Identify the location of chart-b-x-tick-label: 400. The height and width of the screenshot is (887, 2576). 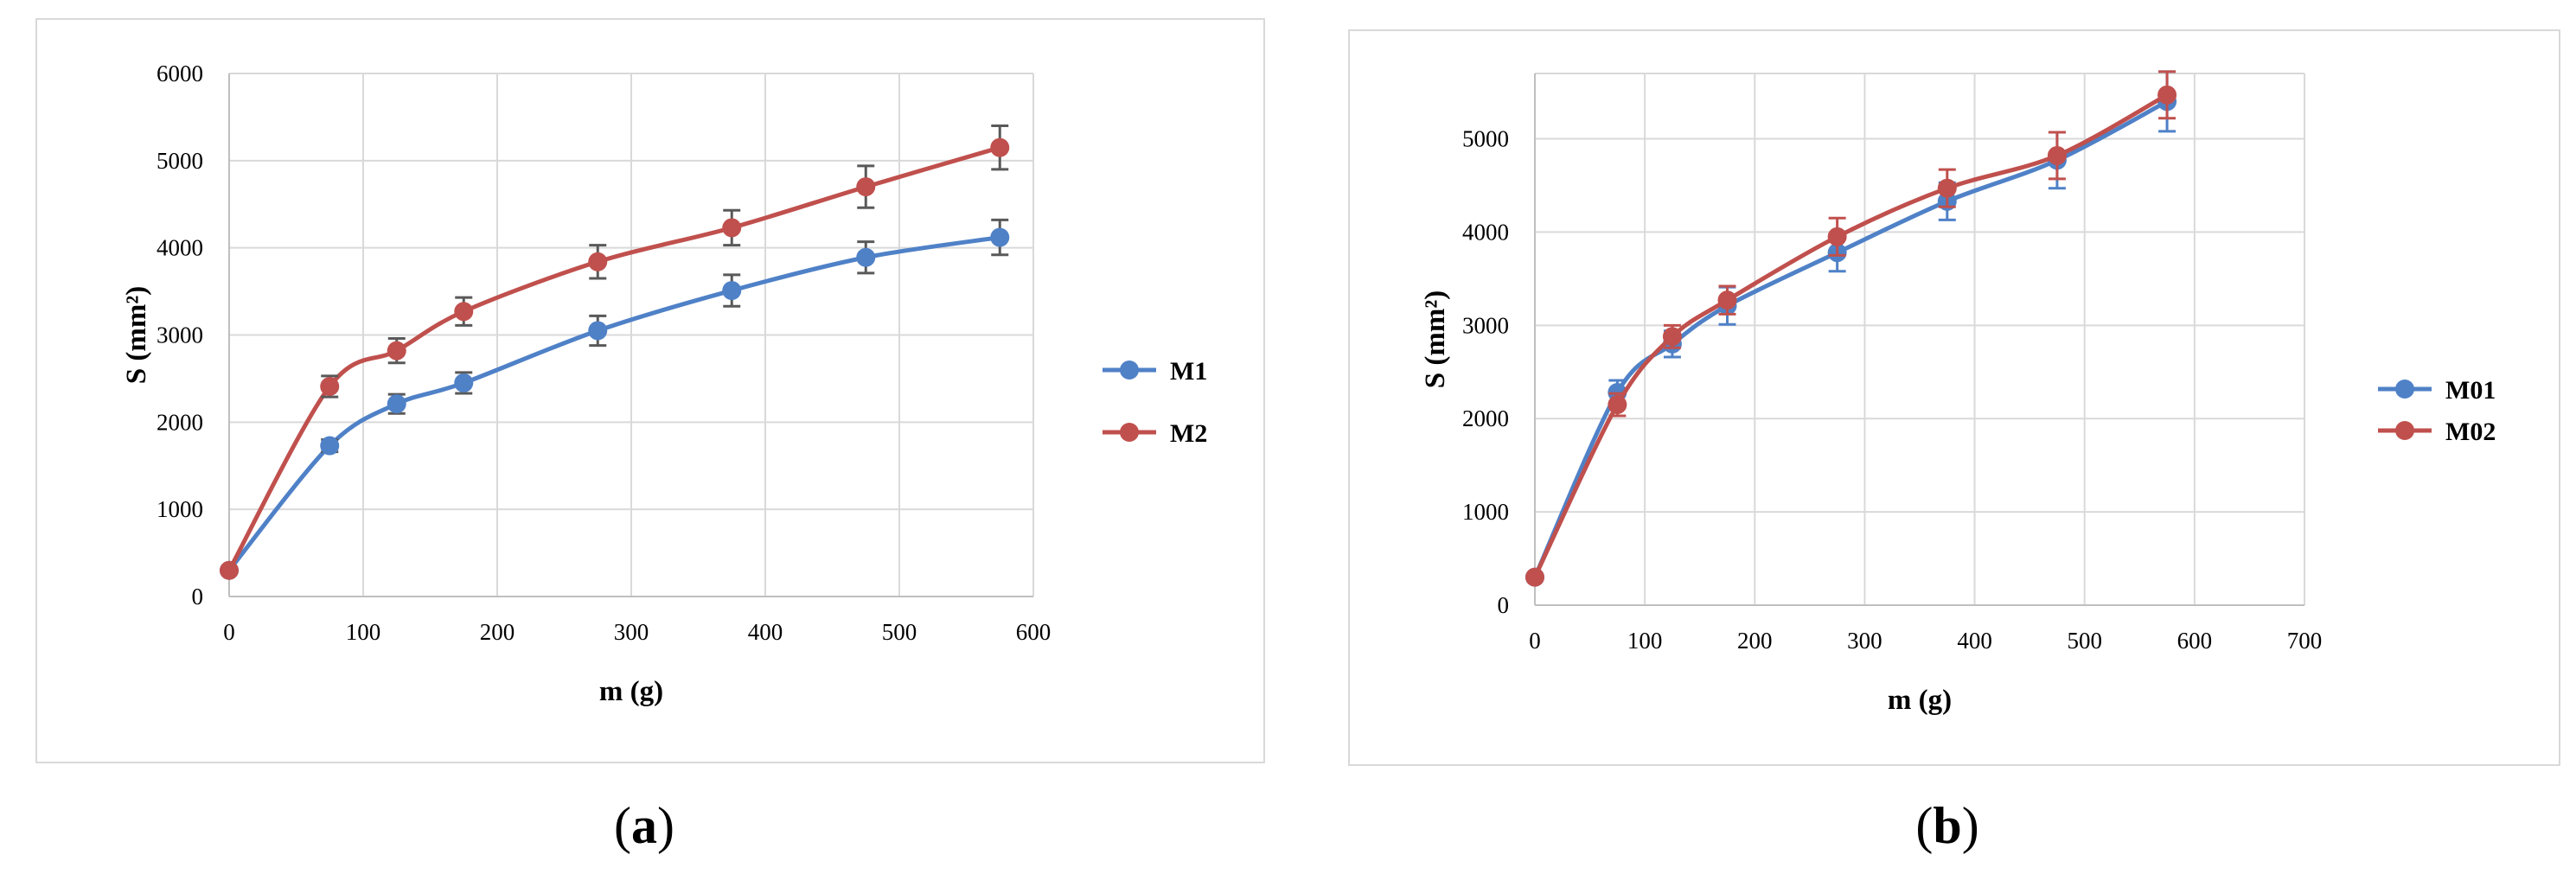
(1974, 641).